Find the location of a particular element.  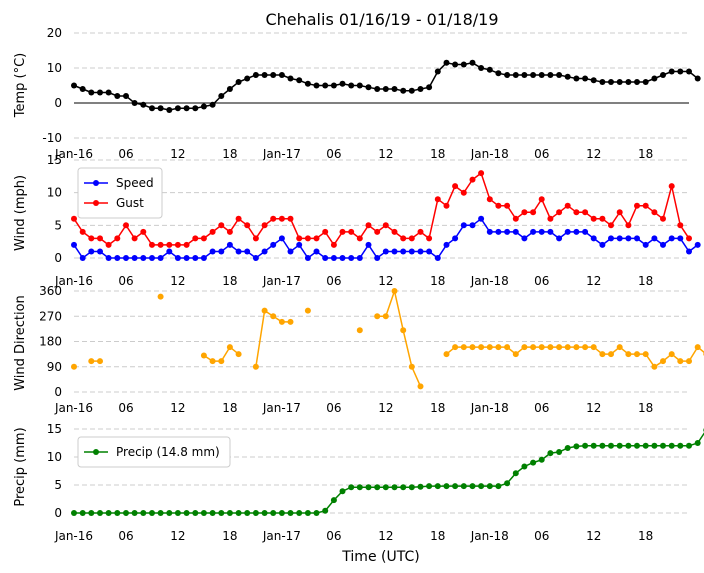

x-tick-label: Jan-16 is located at coordinates (73, 154).